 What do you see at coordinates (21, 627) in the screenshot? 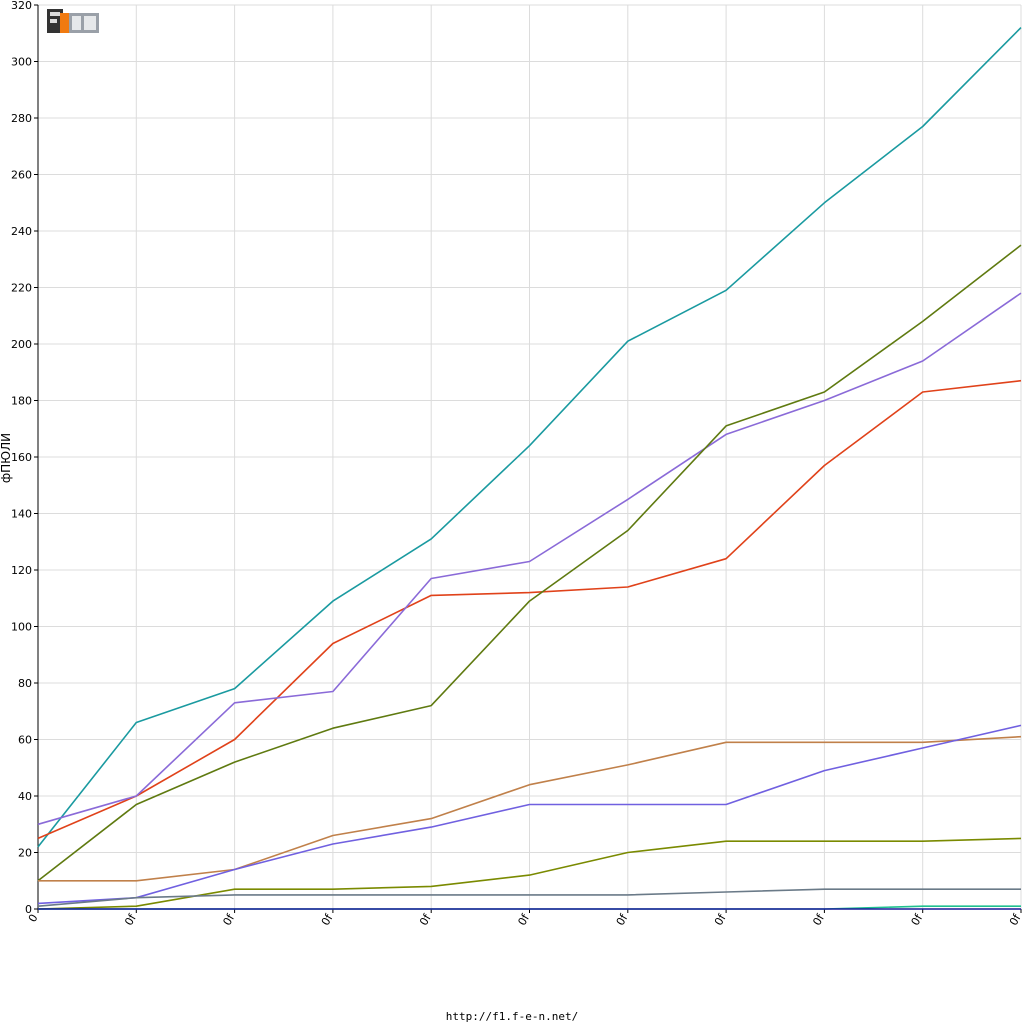
I see `y-tick-label: 100` at bounding box center [21, 627].